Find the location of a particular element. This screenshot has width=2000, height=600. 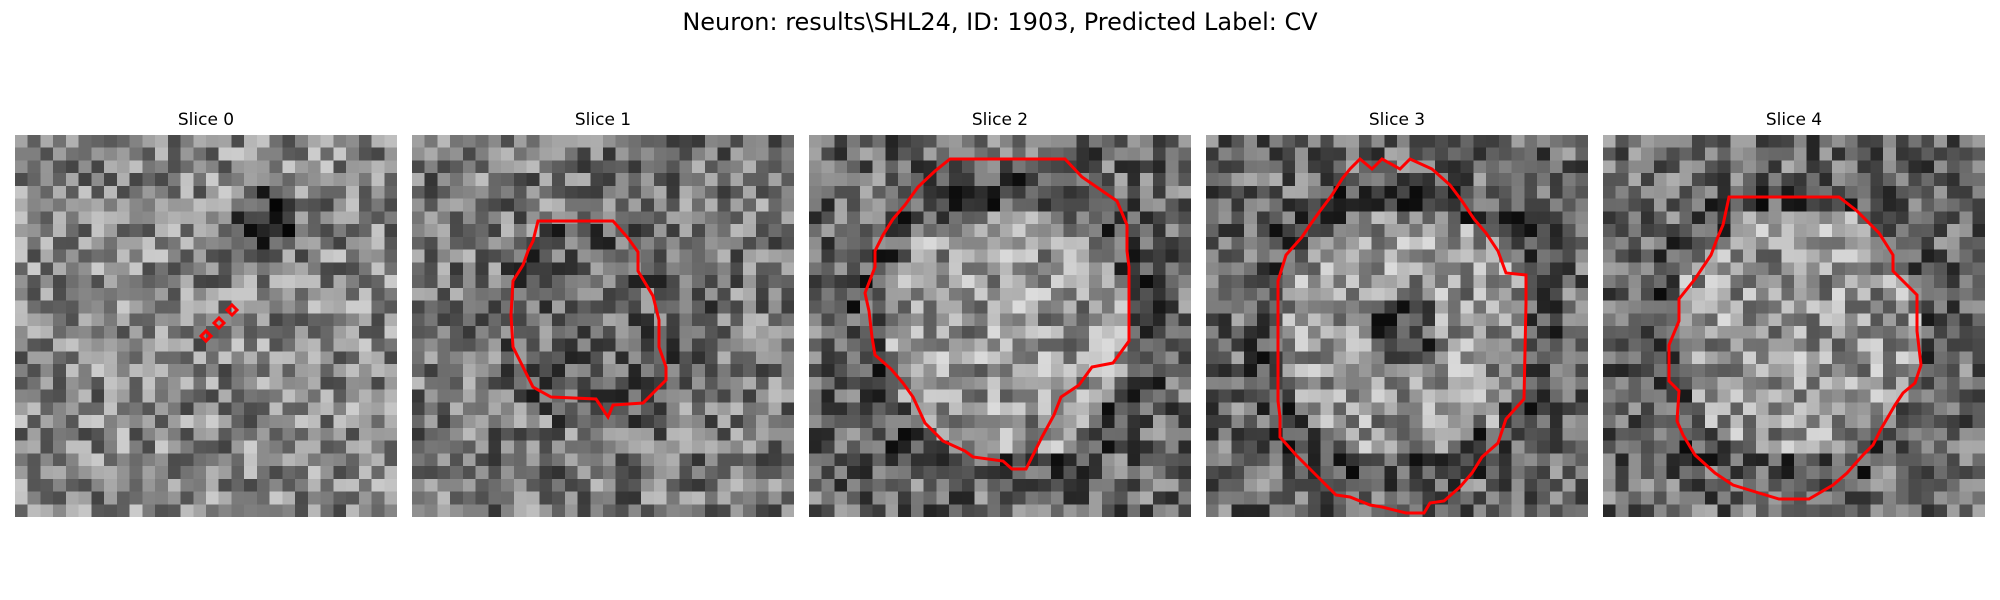

slice-title-0: Slice 0 is located at coordinates (206, 120).